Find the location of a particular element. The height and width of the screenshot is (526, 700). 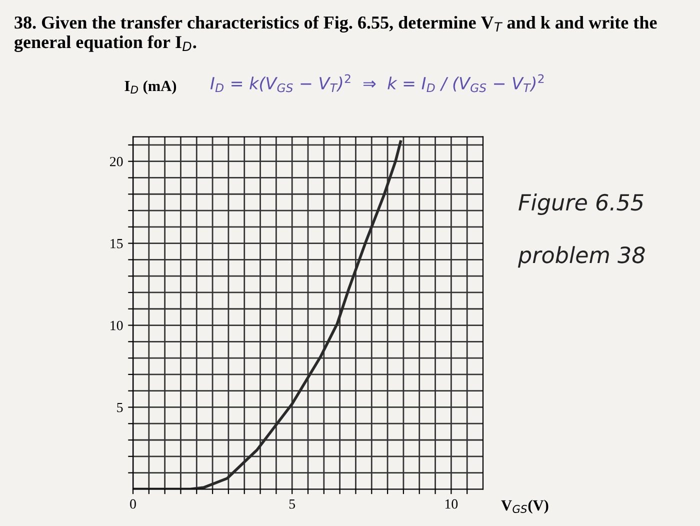

text: problem 38 is located at coordinates (581, 257).